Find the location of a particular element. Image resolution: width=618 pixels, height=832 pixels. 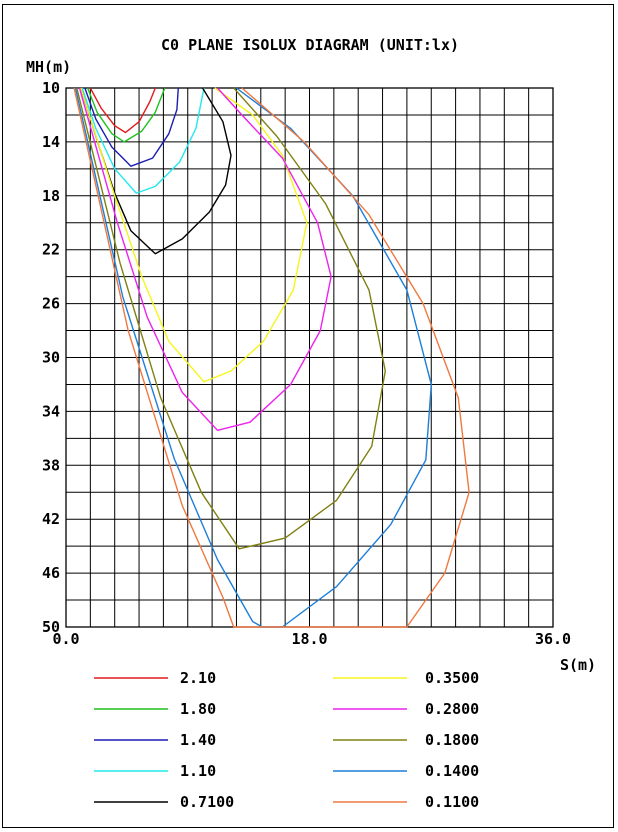

y-tick-label: 26 is located at coordinates (51, 304).